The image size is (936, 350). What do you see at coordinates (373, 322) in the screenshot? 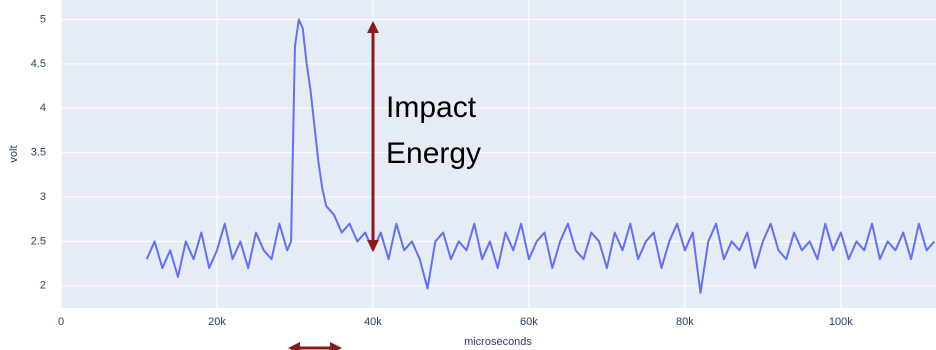
I see `x-tick-label: 40k` at bounding box center [373, 322].